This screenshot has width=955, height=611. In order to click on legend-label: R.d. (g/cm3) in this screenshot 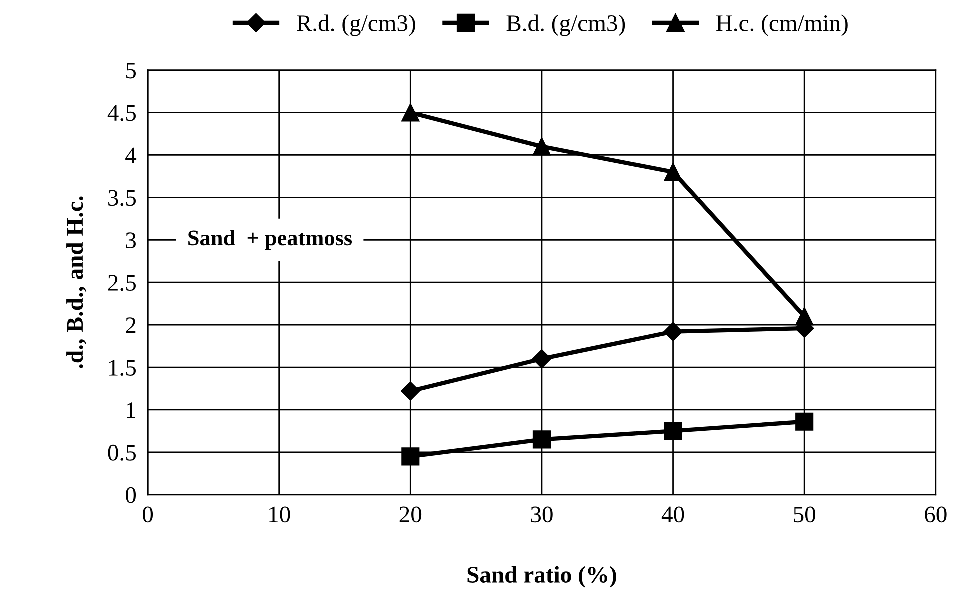, I will do `click(356, 25)`.